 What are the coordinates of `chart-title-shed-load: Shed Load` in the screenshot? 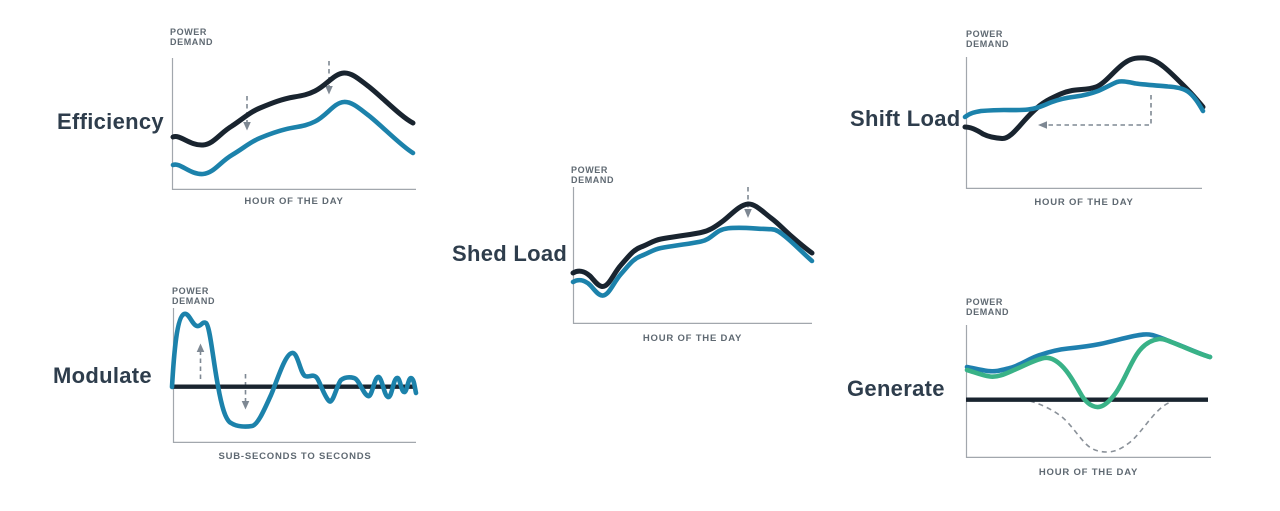 It's located at (510, 253).